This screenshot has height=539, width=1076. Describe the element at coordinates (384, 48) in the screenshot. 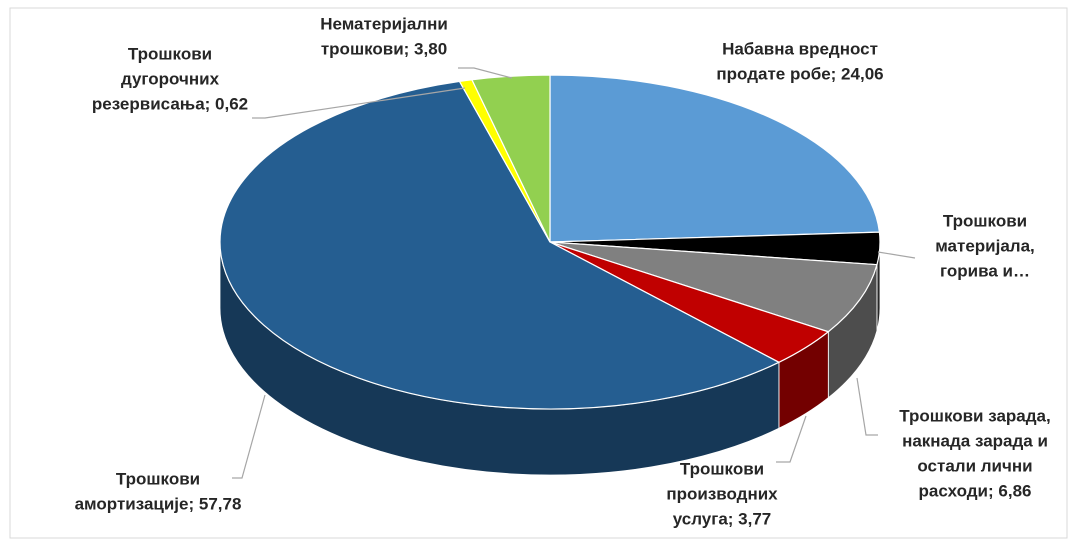

I see `data-label: трошкови; 3,80` at that location.